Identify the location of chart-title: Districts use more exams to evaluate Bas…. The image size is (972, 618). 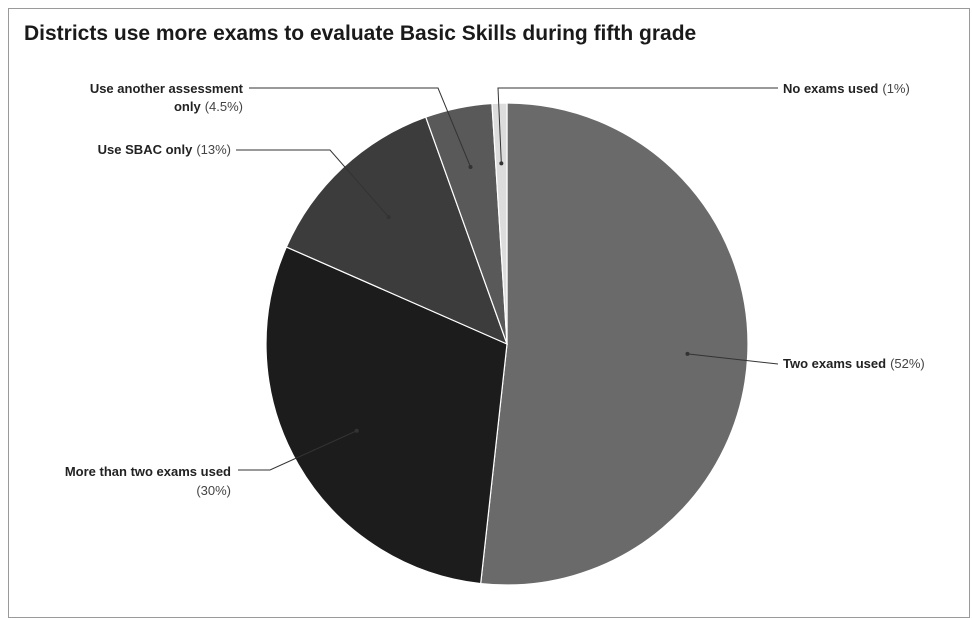
(360, 33).